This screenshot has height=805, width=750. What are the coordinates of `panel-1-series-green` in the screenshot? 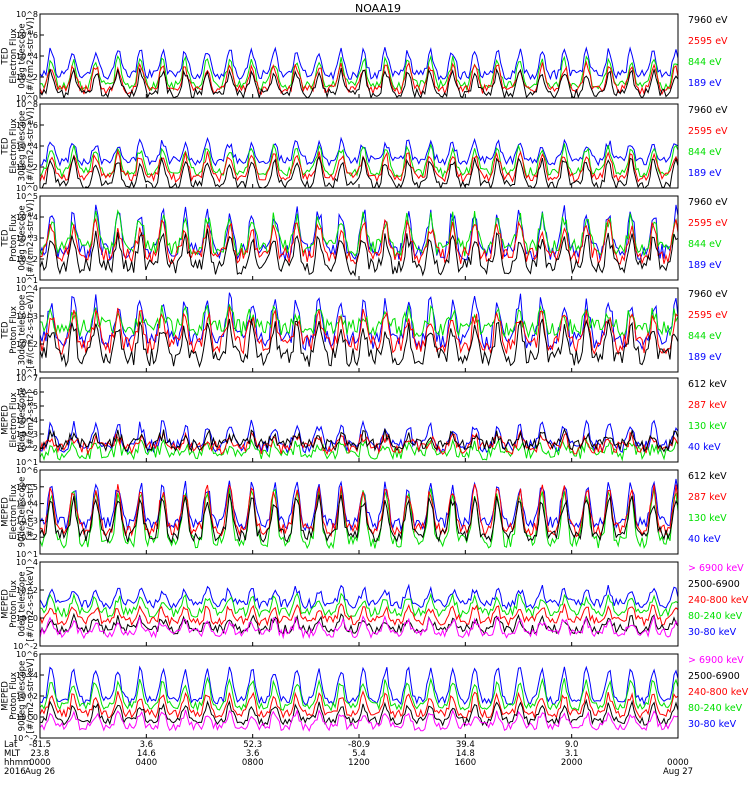 It's located at (359, 73).